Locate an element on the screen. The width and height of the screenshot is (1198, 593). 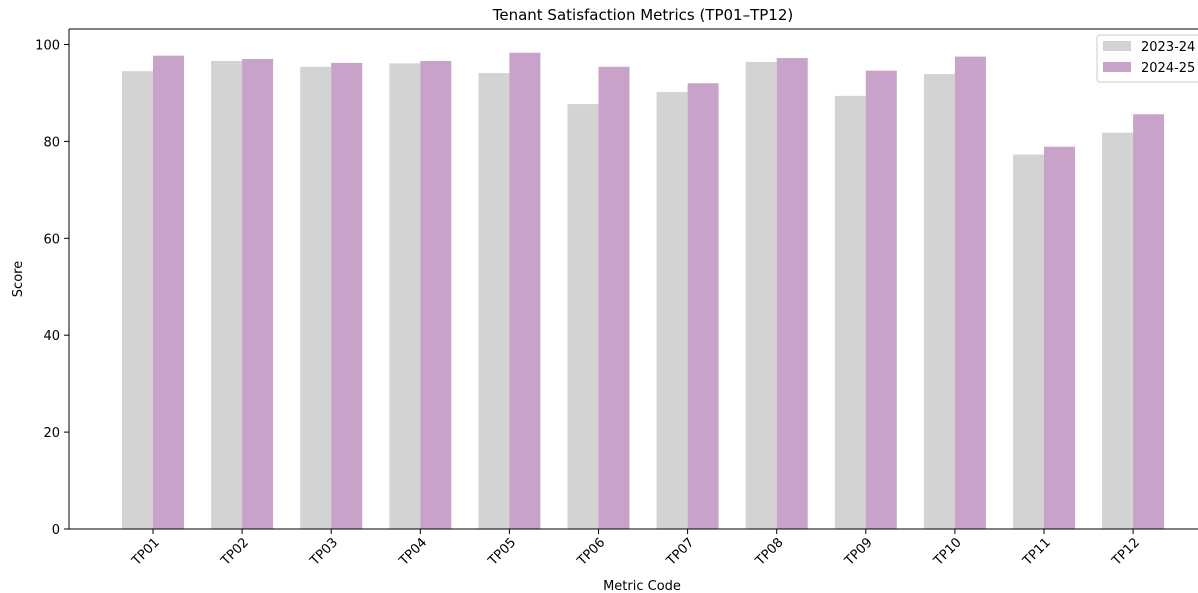
x-tick-label: TP07 is located at coordinates (680, 552).